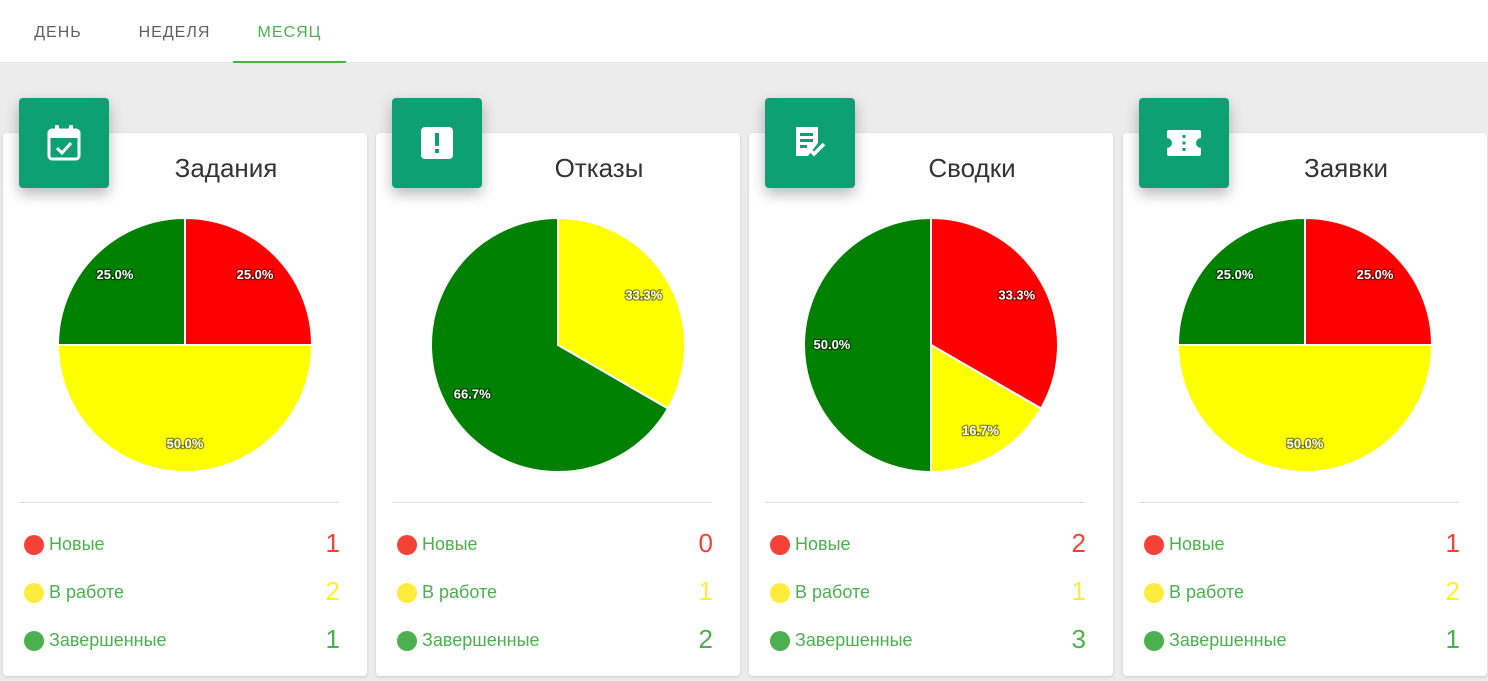 This screenshot has height=681, width=1488. I want to click on card-refusals-badge, so click(437, 143).